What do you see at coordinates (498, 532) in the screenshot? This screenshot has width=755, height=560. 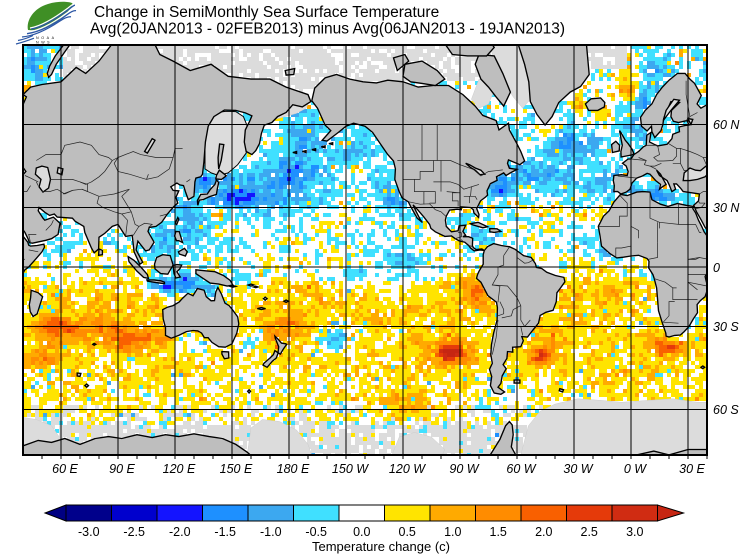 I see `svg-text: 1.5` at bounding box center [498, 532].